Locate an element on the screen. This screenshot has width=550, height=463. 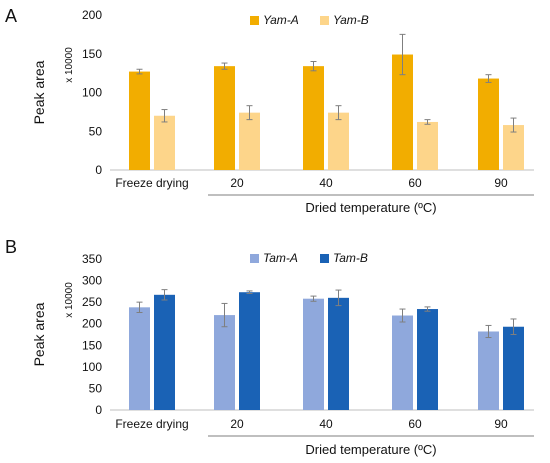
legend-swatch-tam-a is located at coordinates (254, 258).